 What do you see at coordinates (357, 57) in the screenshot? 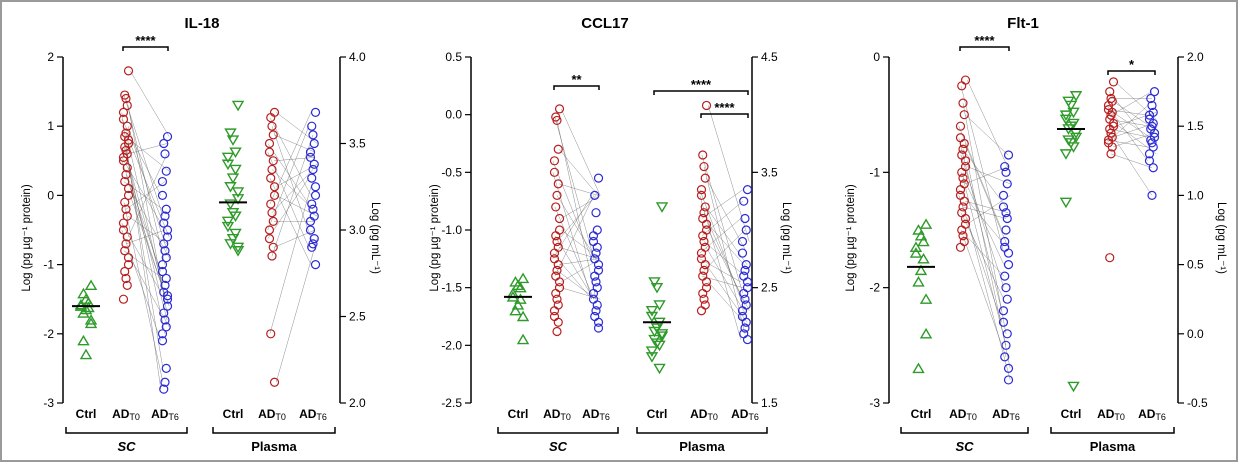
I see `y-tick-label-right: 4.0` at bounding box center [357, 57].